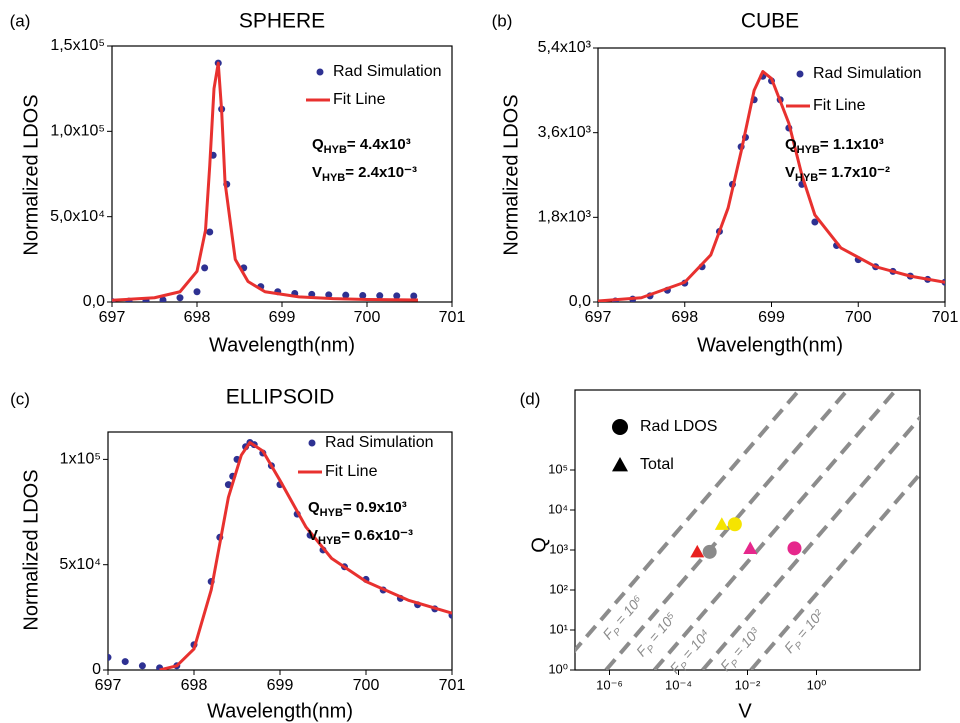  Describe the element at coordinates (558, 588) in the screenshot. I see `y-tick-label: 10²` at that location.